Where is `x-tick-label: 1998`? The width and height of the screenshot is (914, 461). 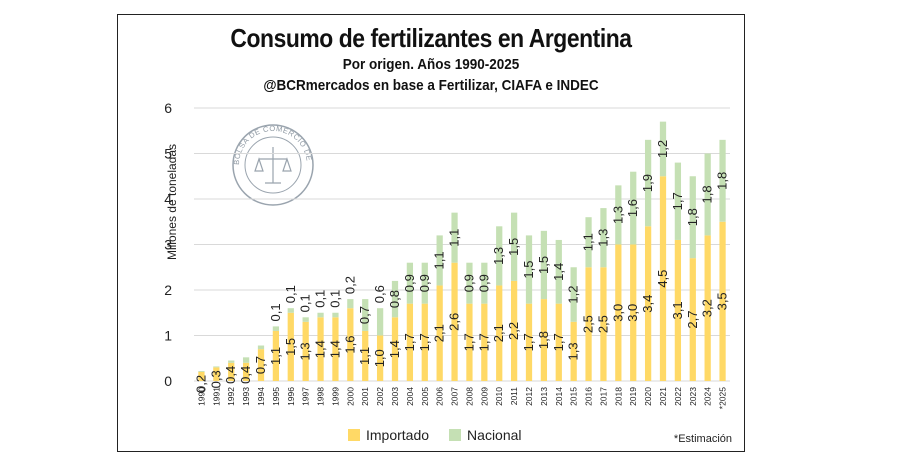 x-tick-label: 1998 is located at coordinates (321, 396).